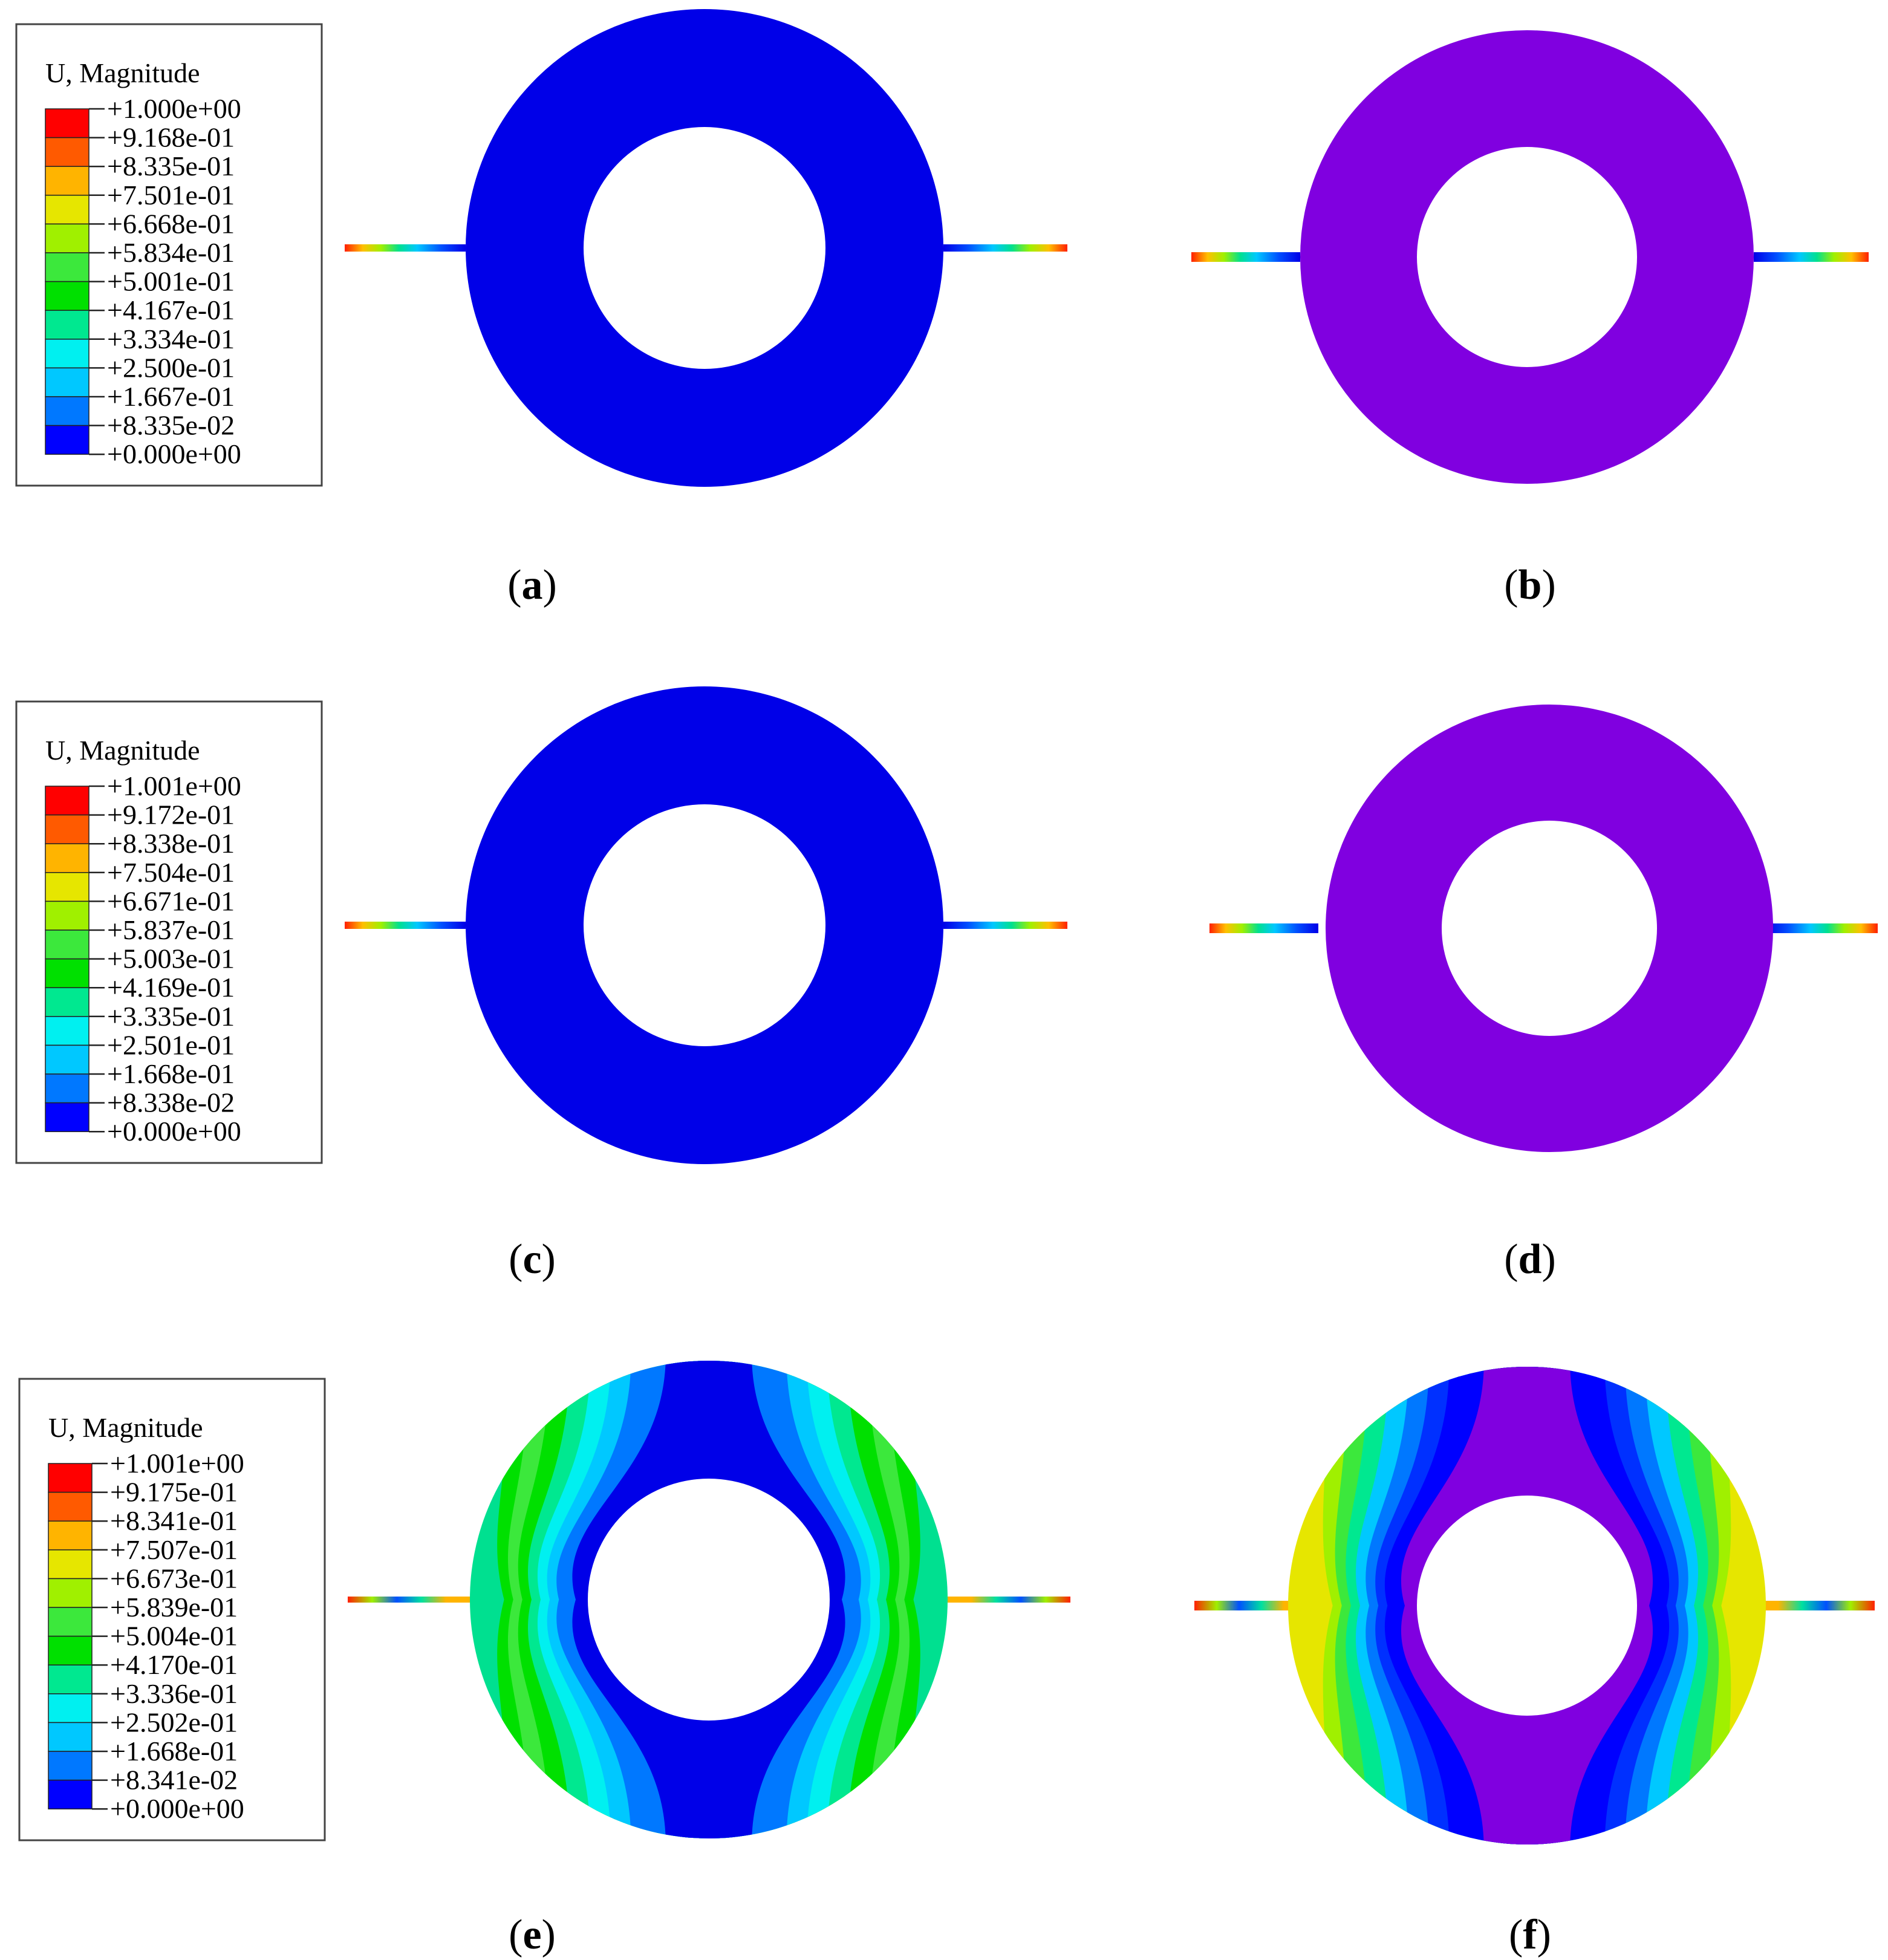 The height and width of the screenshot is (1960, 1888). Describe the element at coordinates (174, 1578) in the screenshot. I see `legend-tick-label: +6.673e-01` at that location.